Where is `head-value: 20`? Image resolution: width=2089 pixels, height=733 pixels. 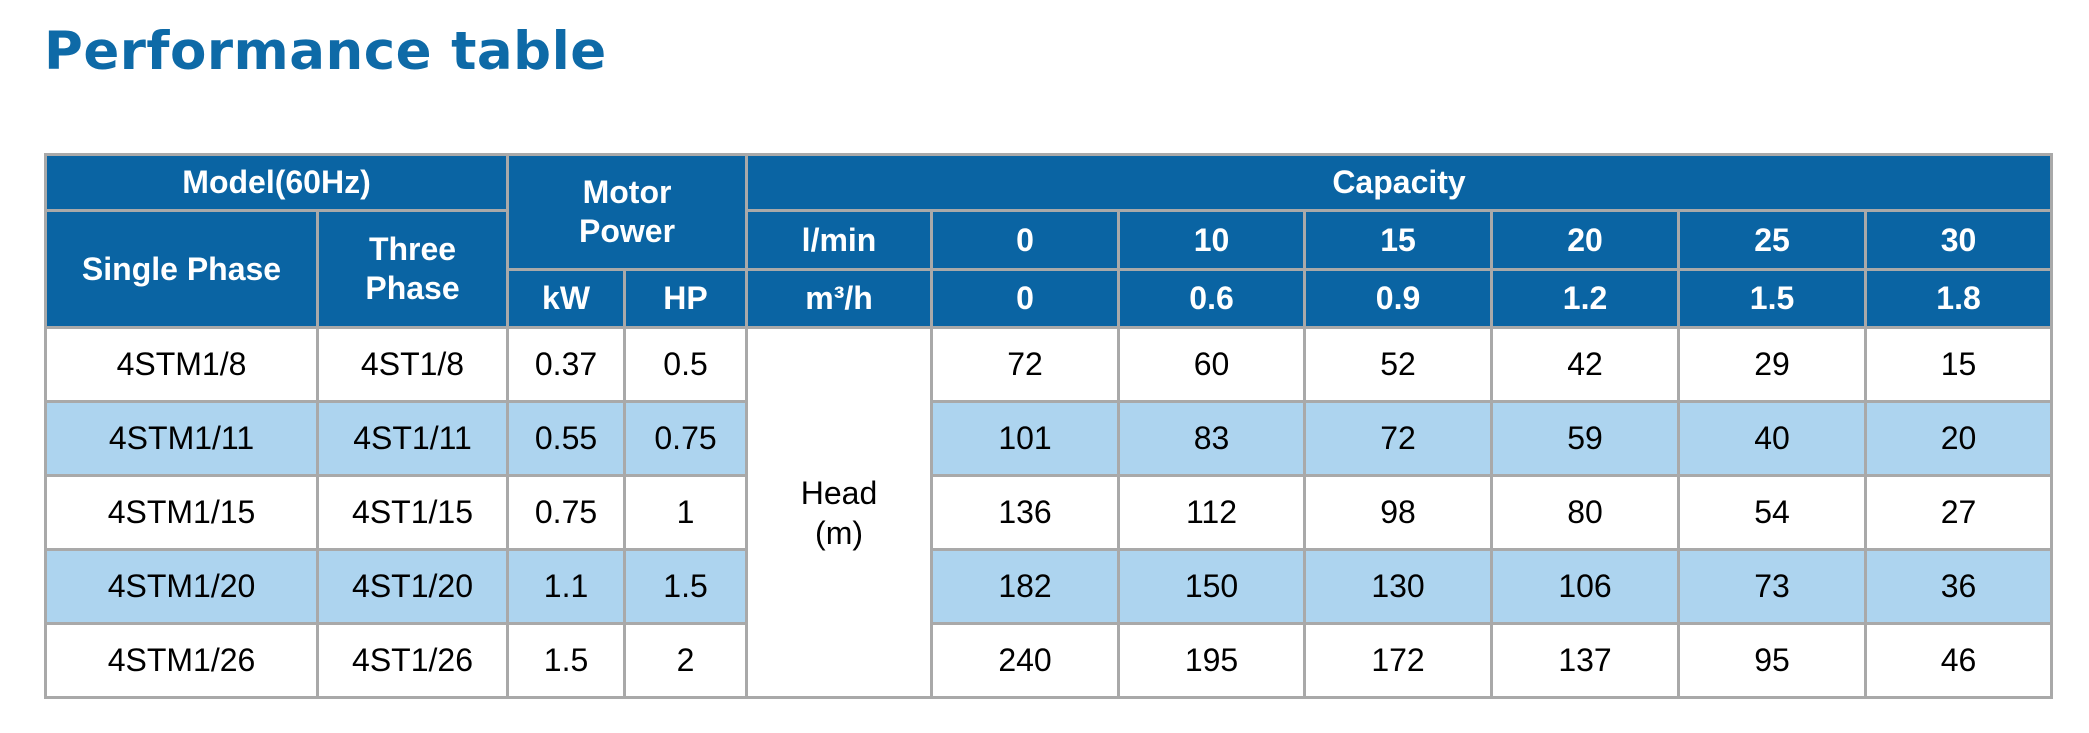
head-value: 20 is located at coordinates (1959, 438).